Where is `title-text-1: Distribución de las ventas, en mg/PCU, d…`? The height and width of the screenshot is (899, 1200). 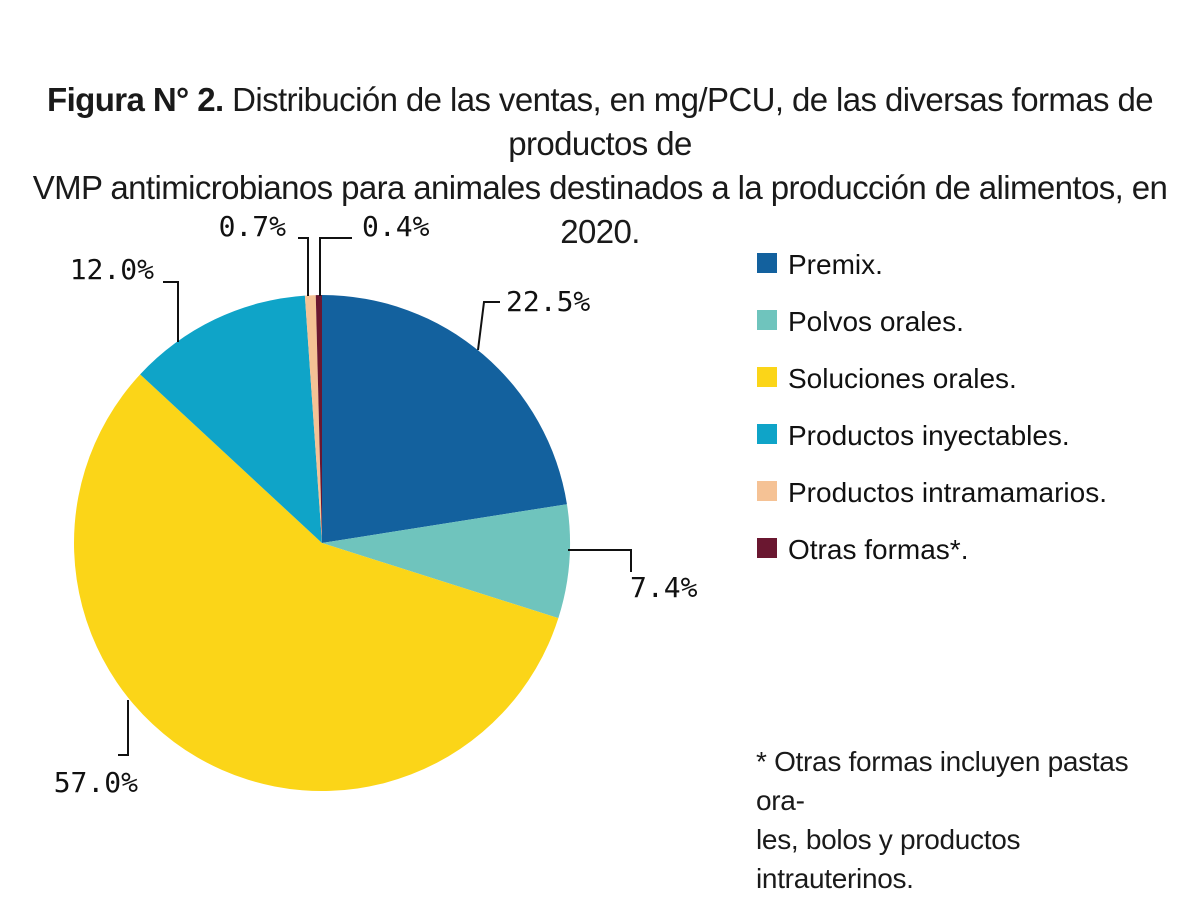 title-text-1: Distribución de las ventas, en mg/PCU, d… is located at coordinates (692, 121).